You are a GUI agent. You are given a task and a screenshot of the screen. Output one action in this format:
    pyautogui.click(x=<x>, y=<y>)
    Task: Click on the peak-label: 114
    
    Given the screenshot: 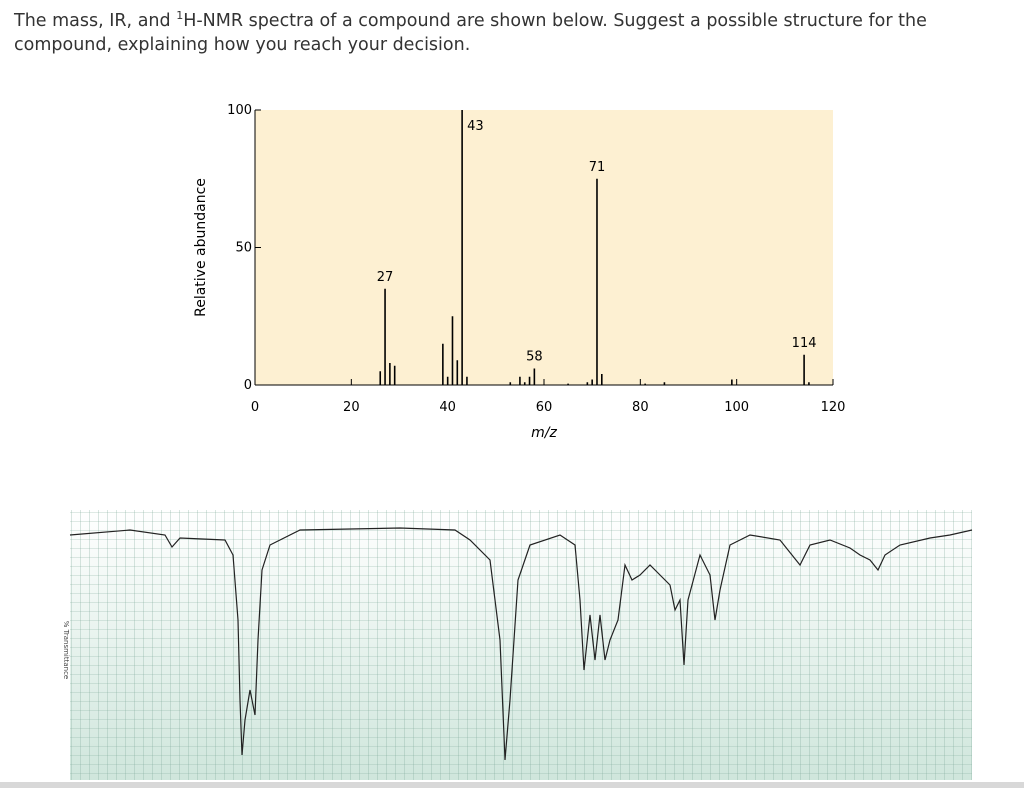 What is the action you would take?
    pyautogui.click(x=804, y=343)
    